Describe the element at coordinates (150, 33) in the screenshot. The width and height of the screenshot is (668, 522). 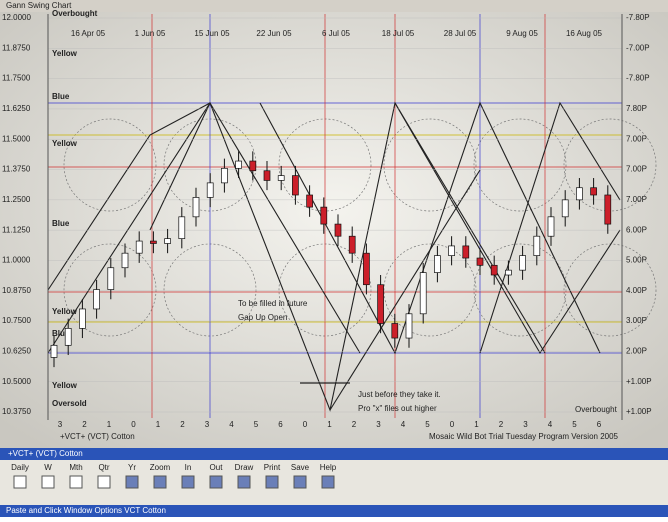
I see `date-label: 1 Jun 05` at that location.